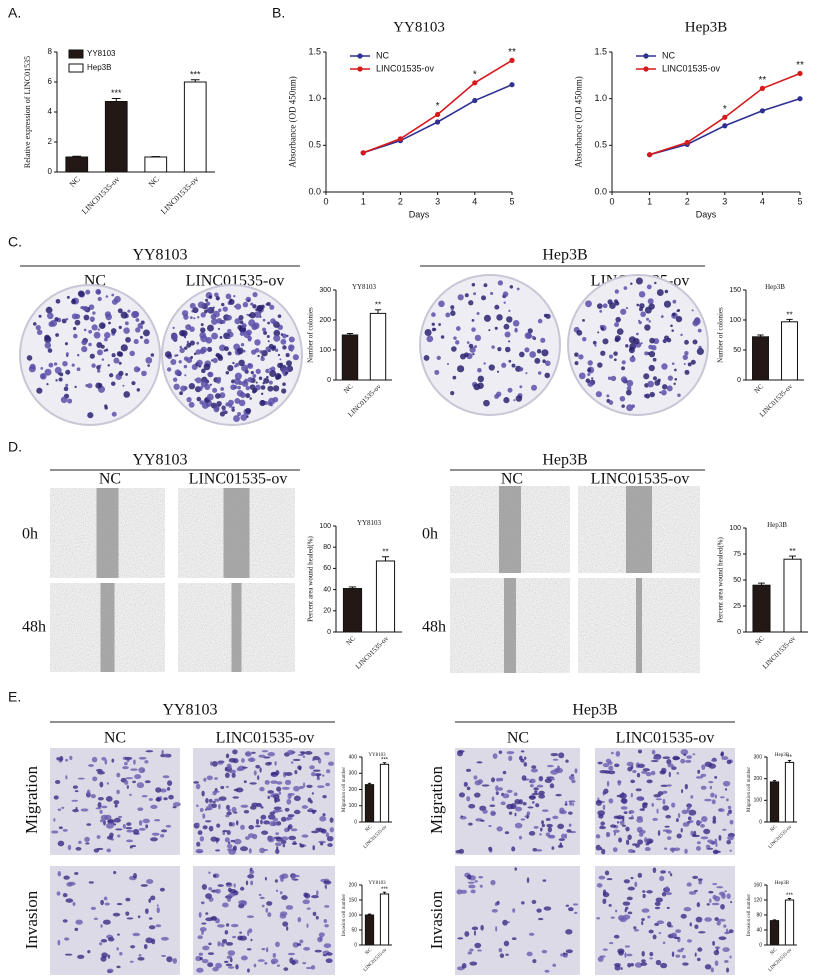 Image resolution: width=824 pixels, height=980 pixels. What do you see at coordinates (154, 182) in the screenshot?
I see `x-tick-label: NC` at bounding box center [154, 182].